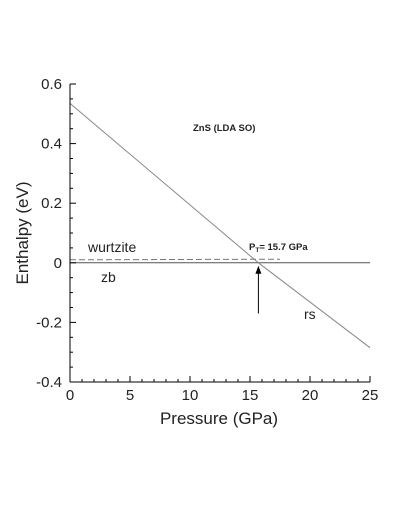 Image resolution: width=409 pixels, height=529 pixels. What do you see at coordinates (190, 395) in the screenshot?
I see `x-tick-label: 10` at bounding box center [190, 395].